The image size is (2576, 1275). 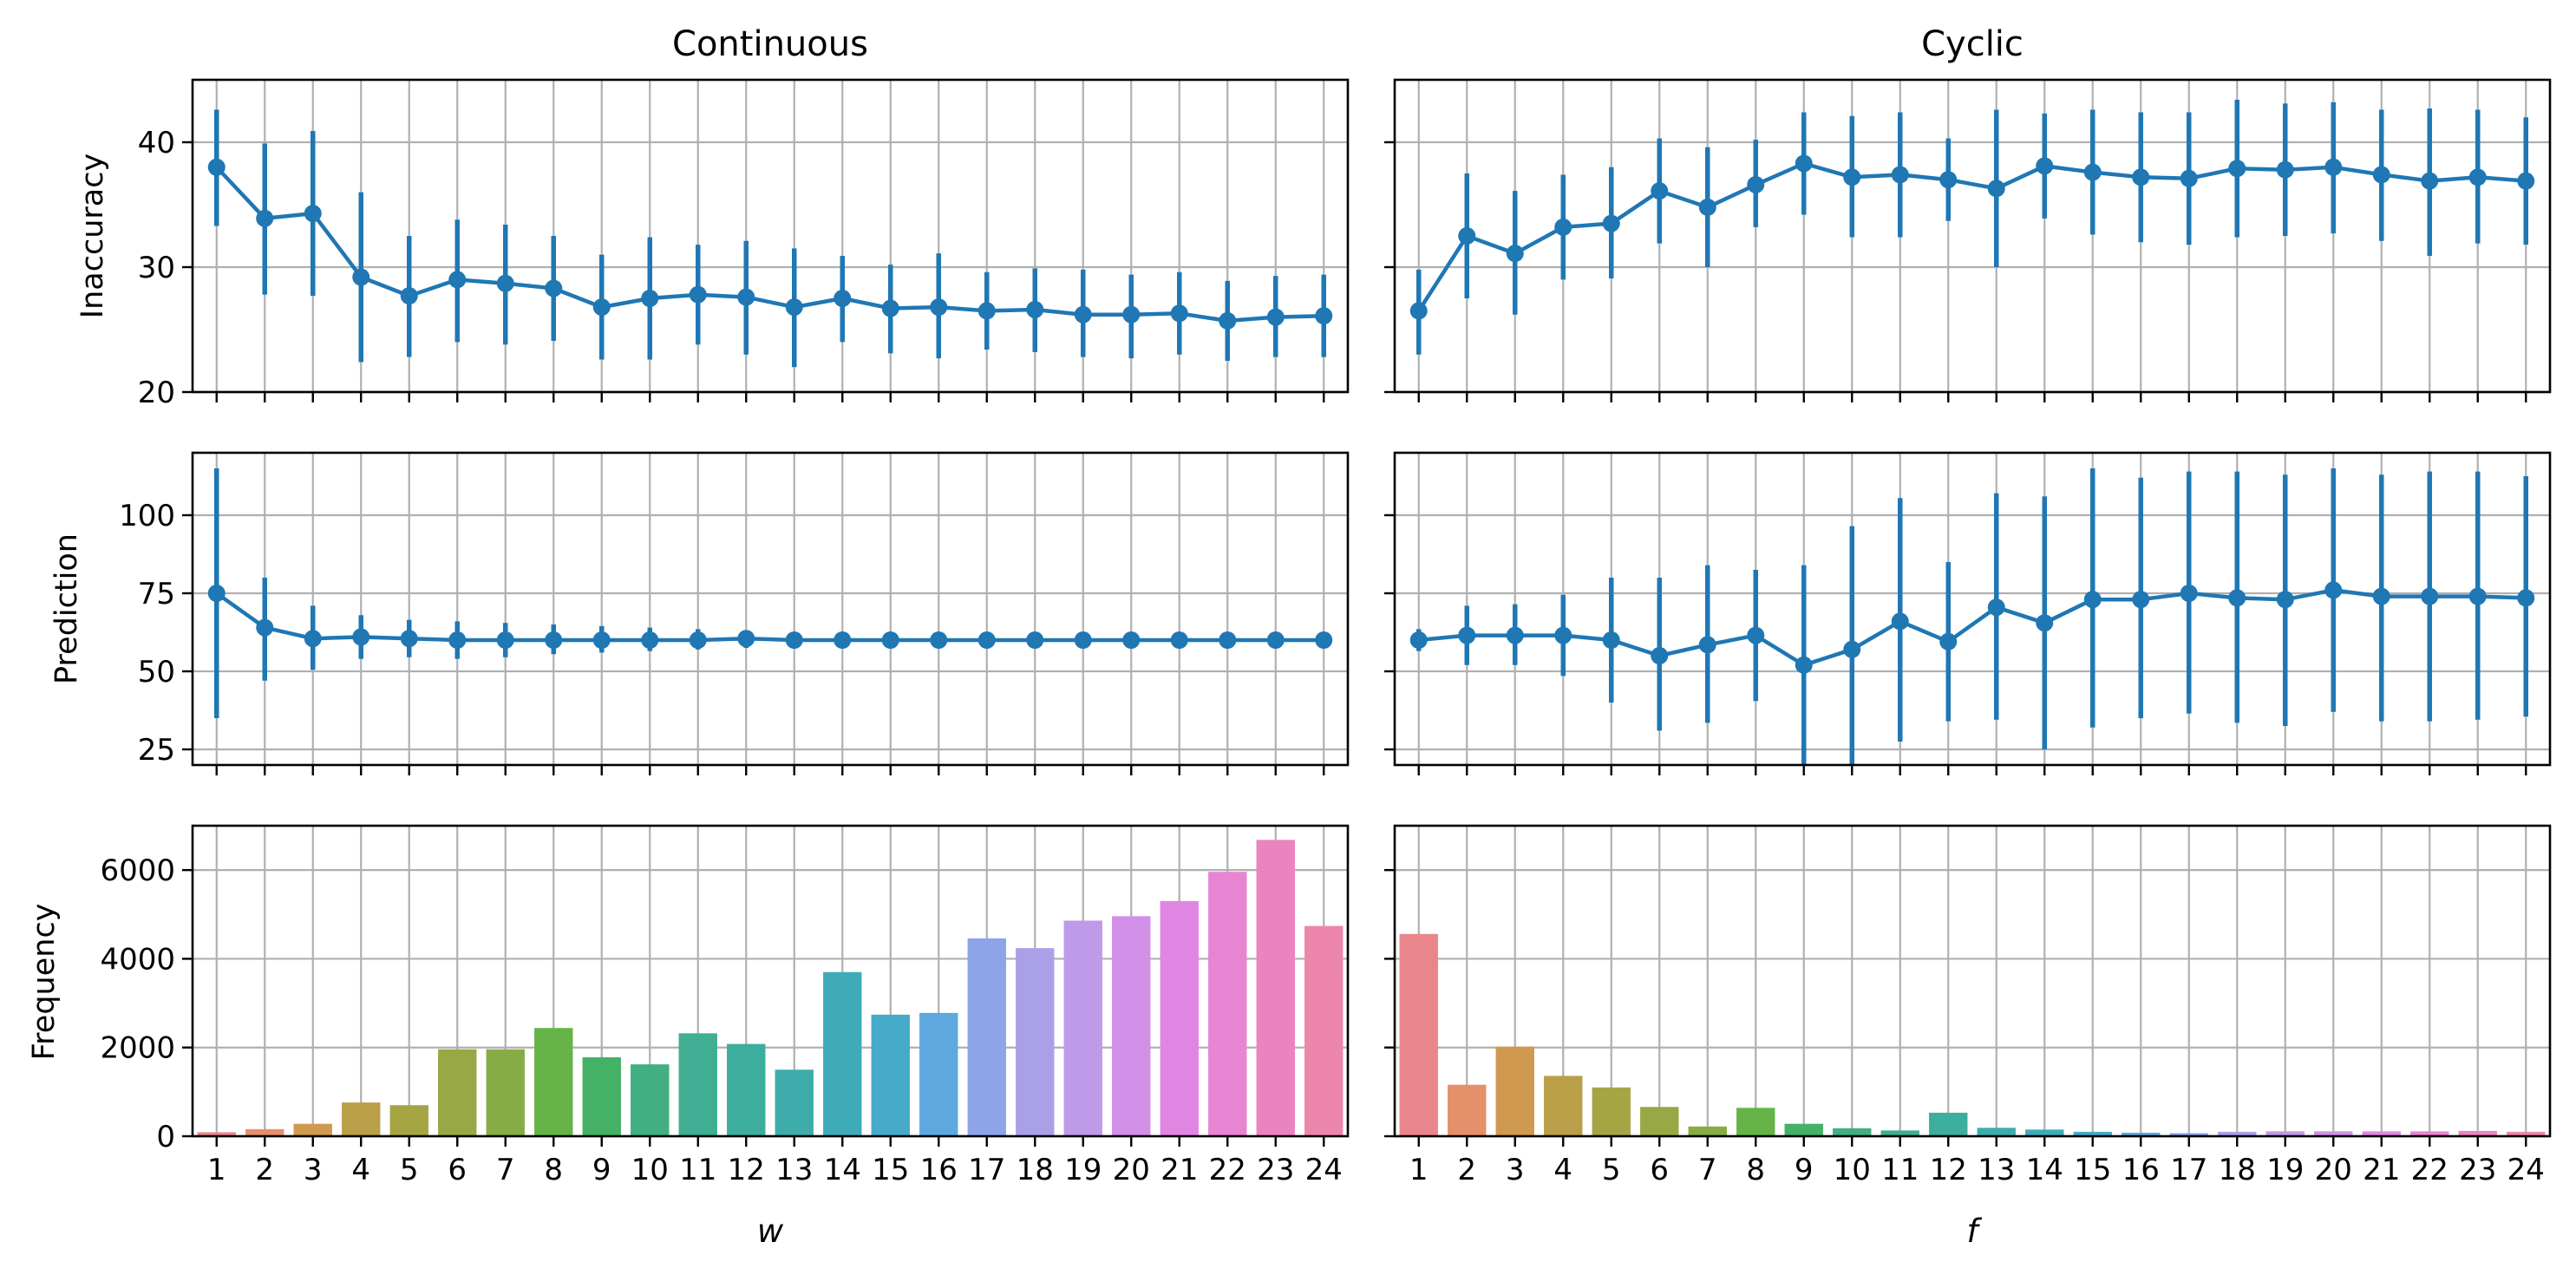 What do you see at coordinates (1972, 44) in the screenshot?
I see `title-cyclic: Cyclic` at bounding box center [1972, 44].